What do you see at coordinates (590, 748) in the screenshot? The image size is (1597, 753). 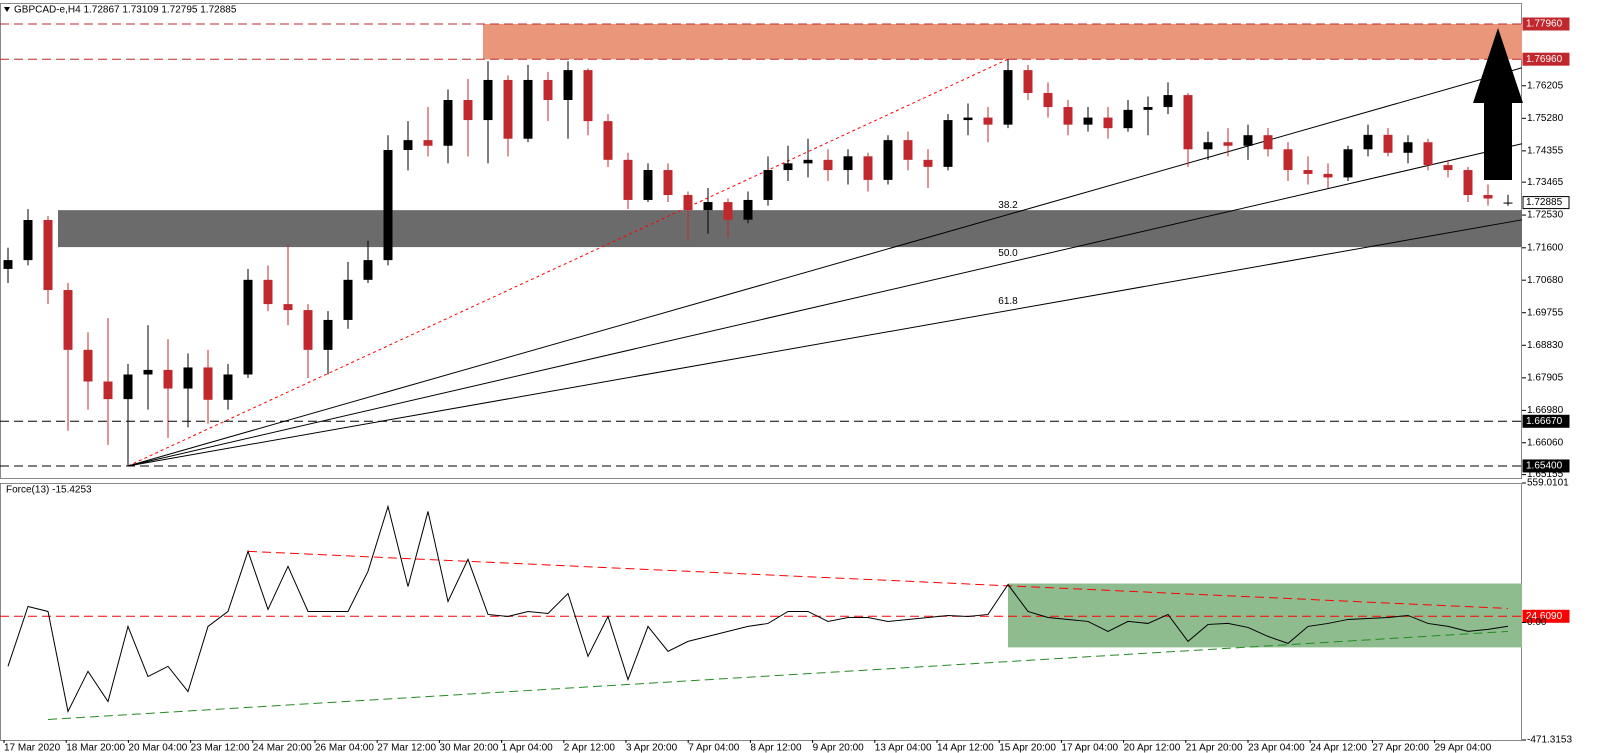 I see `x-tick-label: 2 Apr 12:00` at bounding box center [590, 748].